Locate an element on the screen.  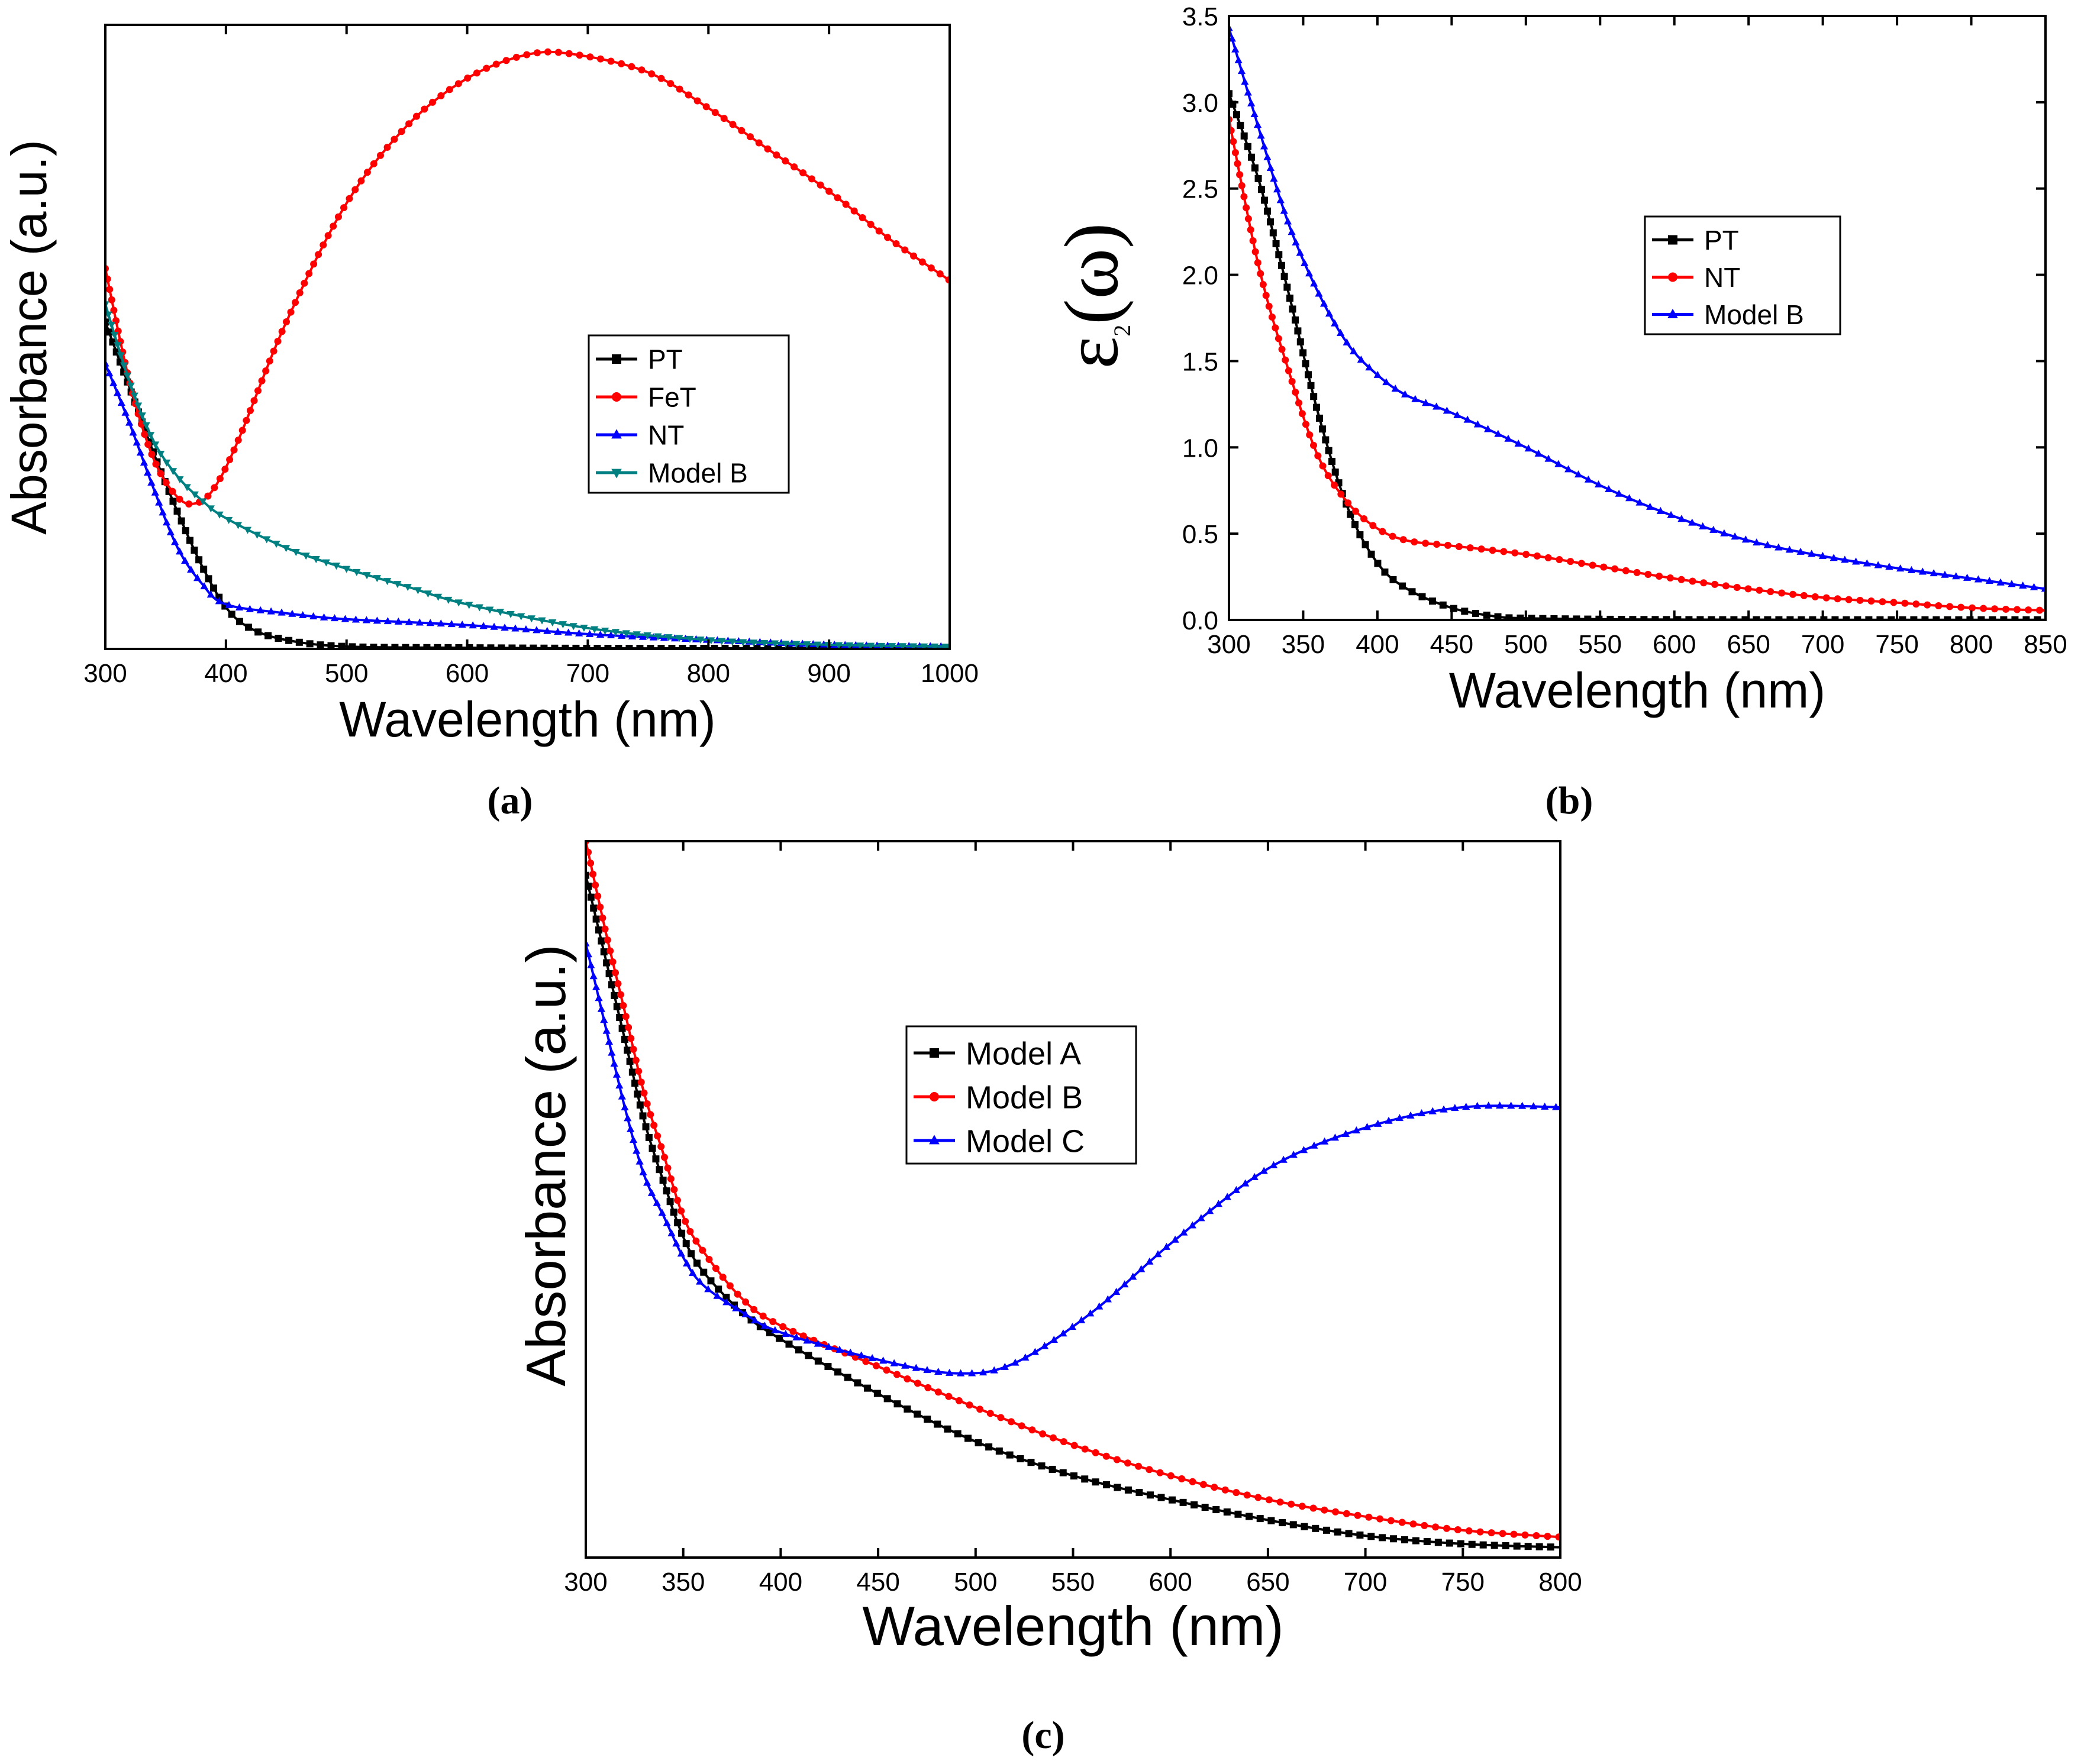
series-model-c is located at coordinates (1073, 1158).